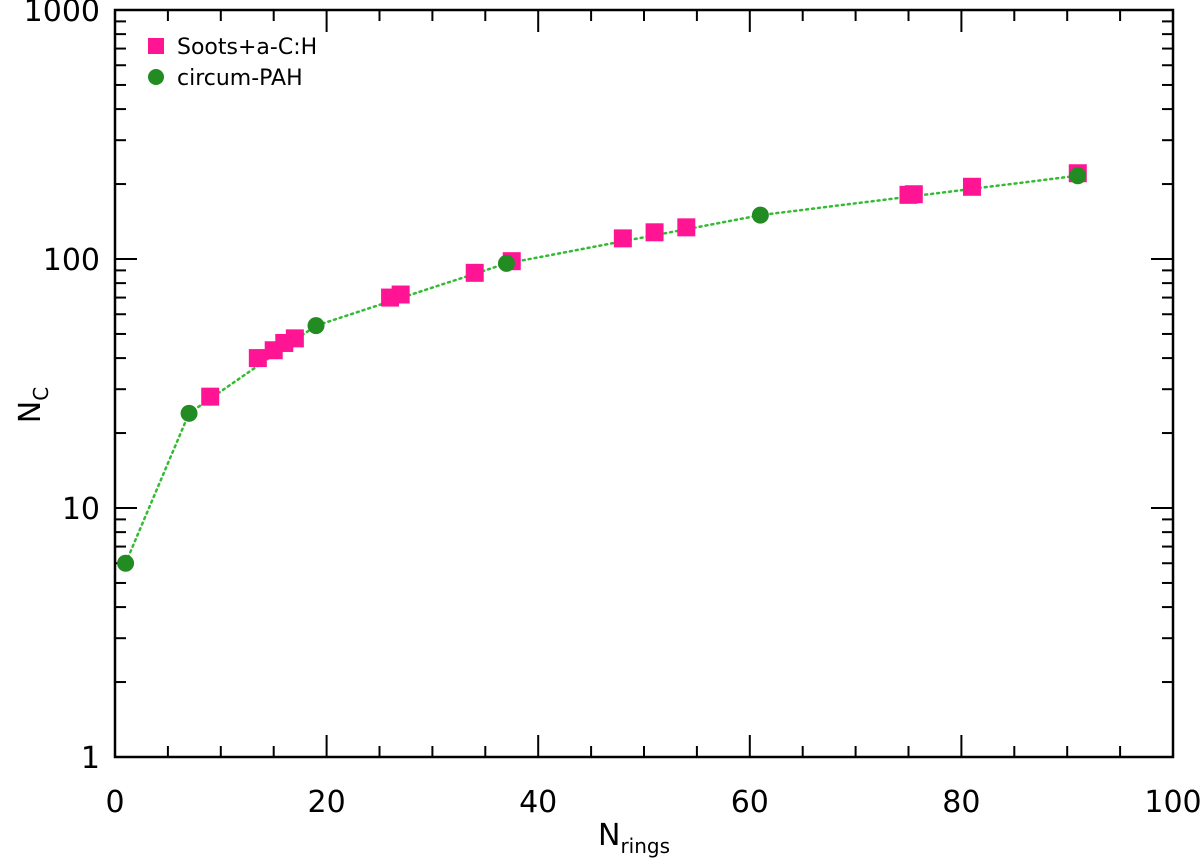  Describe the element at coordinates (156, 77) in the screenshot. I see `legend-marker-circum-pah` at that location.